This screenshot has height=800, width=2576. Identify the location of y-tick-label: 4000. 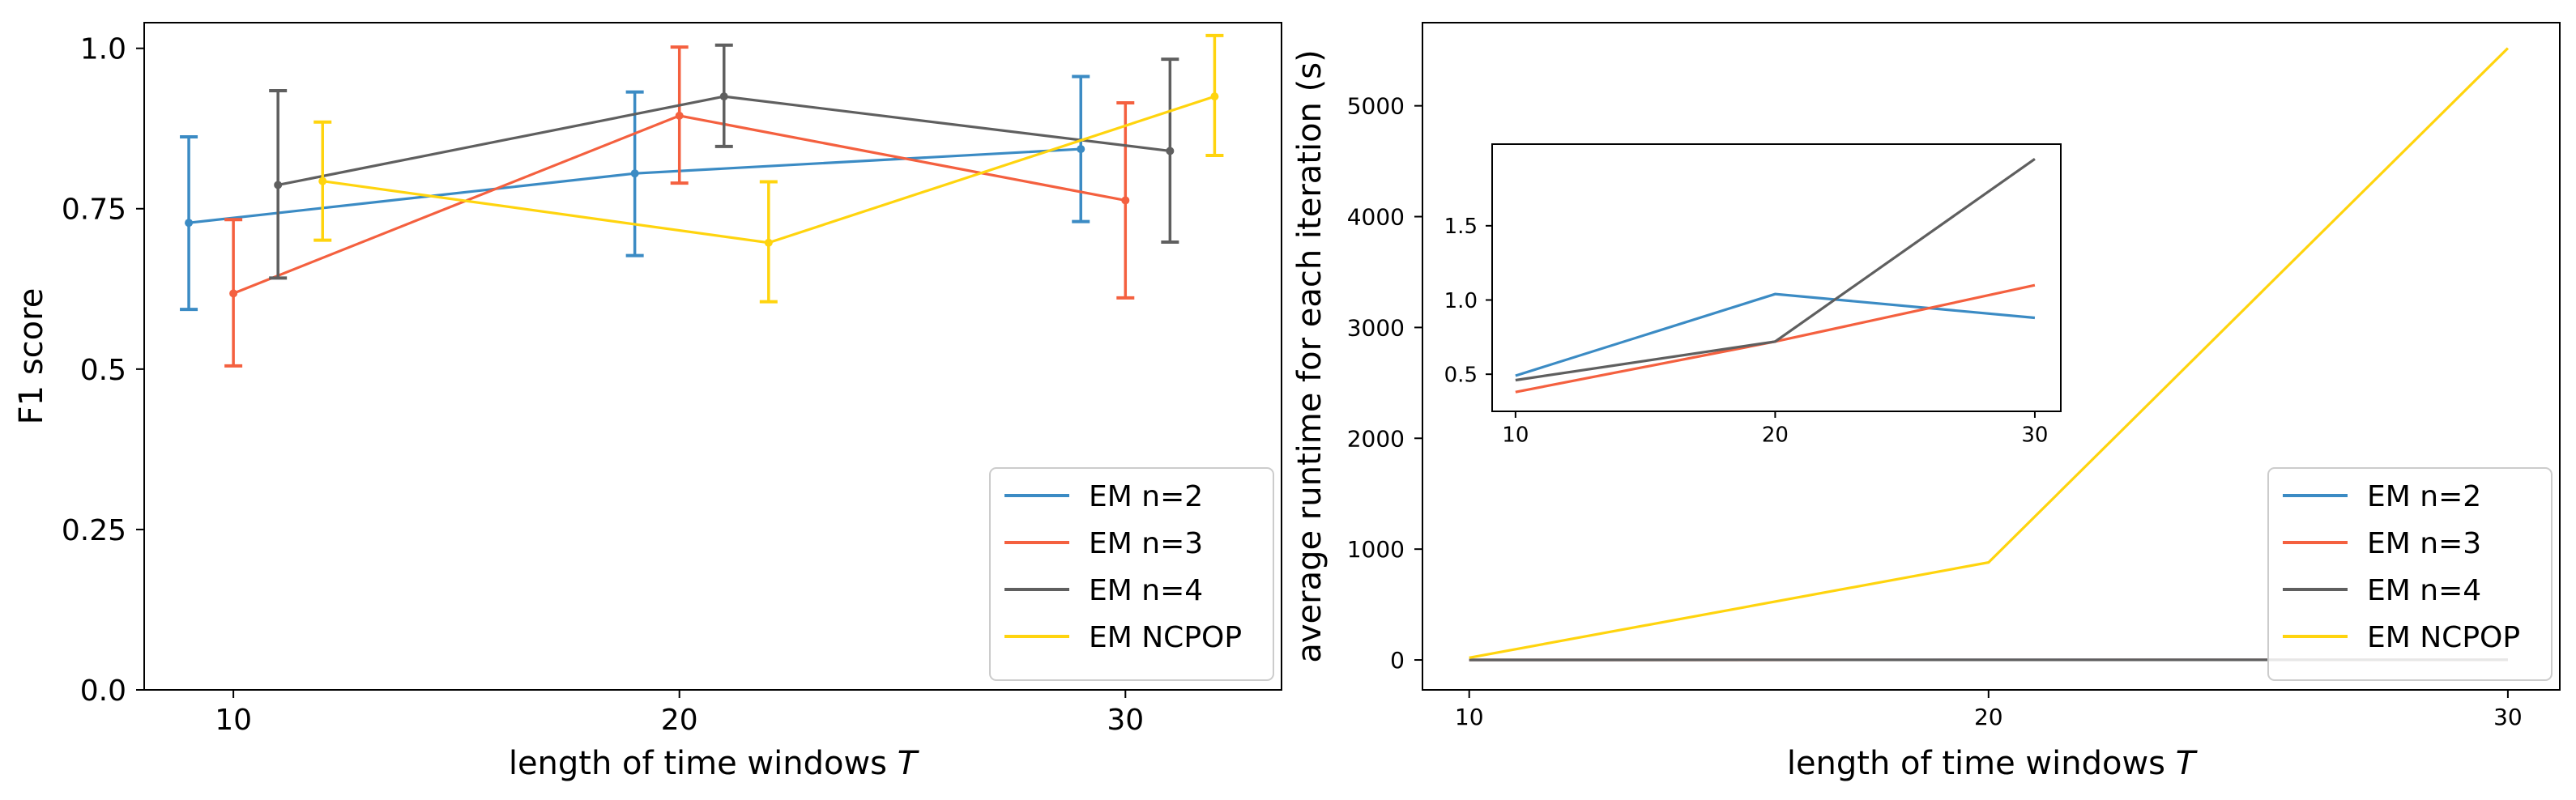
(1376, 217).